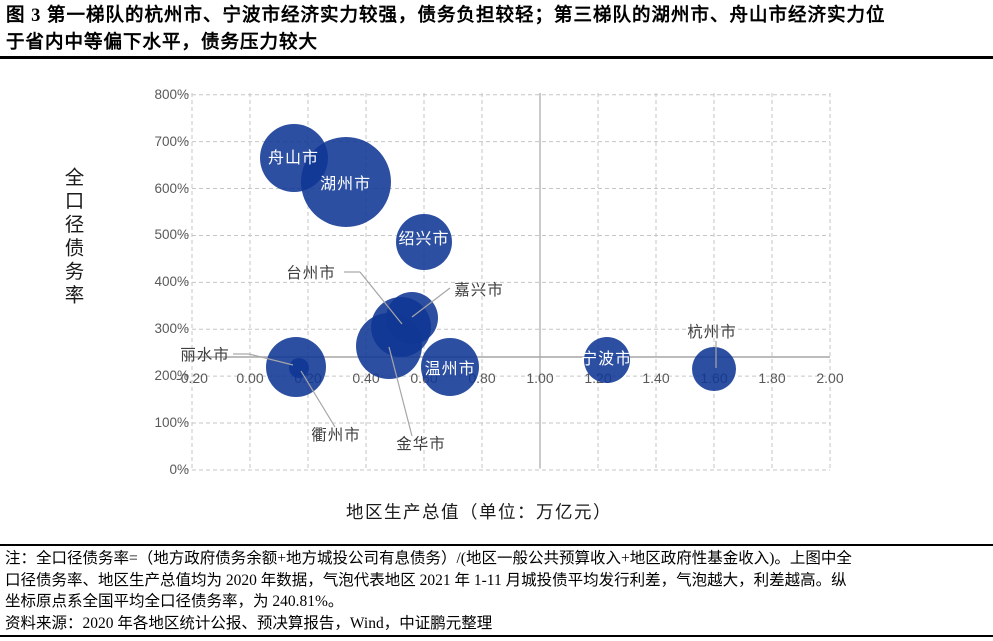 This screenshot has width=993, height=641. Describe the element at coordinates (162, 42) in the screenshot. I see `figure-title-line: 于省内中等偏下水平，债务压力较大` at that location.